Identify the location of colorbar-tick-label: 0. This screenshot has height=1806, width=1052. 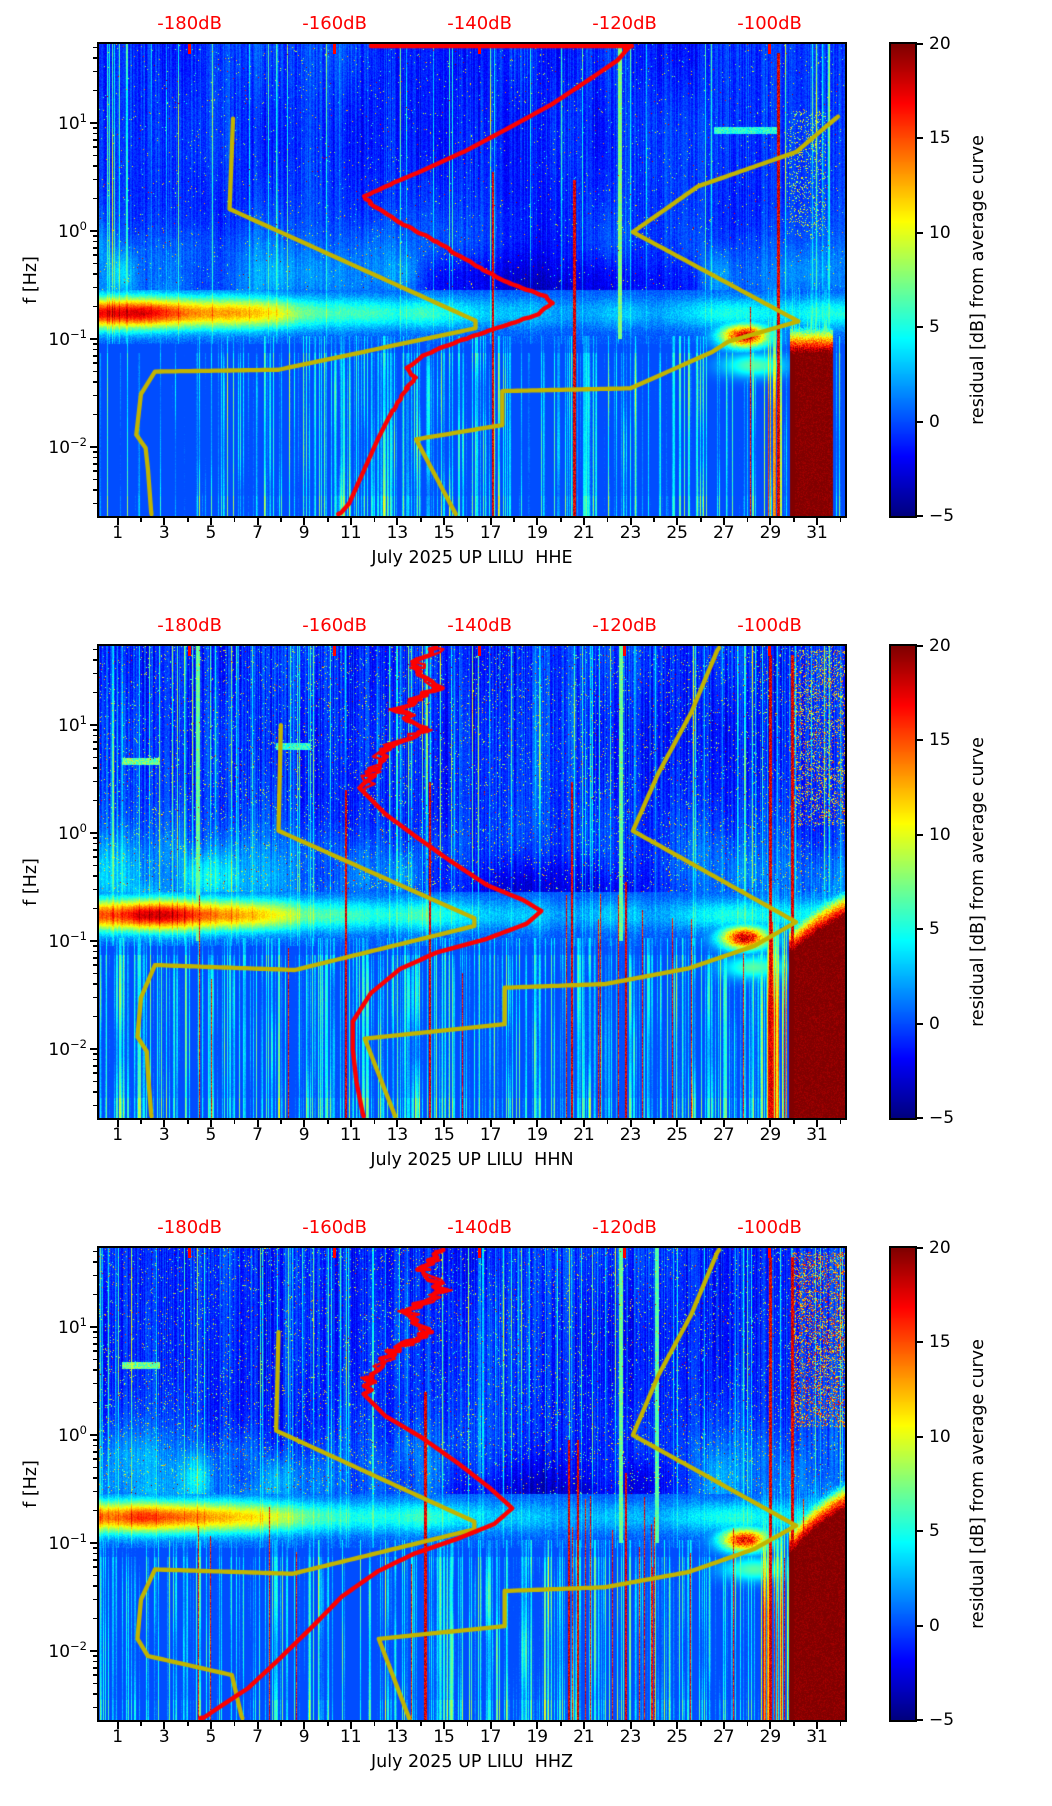
(934, 1625).